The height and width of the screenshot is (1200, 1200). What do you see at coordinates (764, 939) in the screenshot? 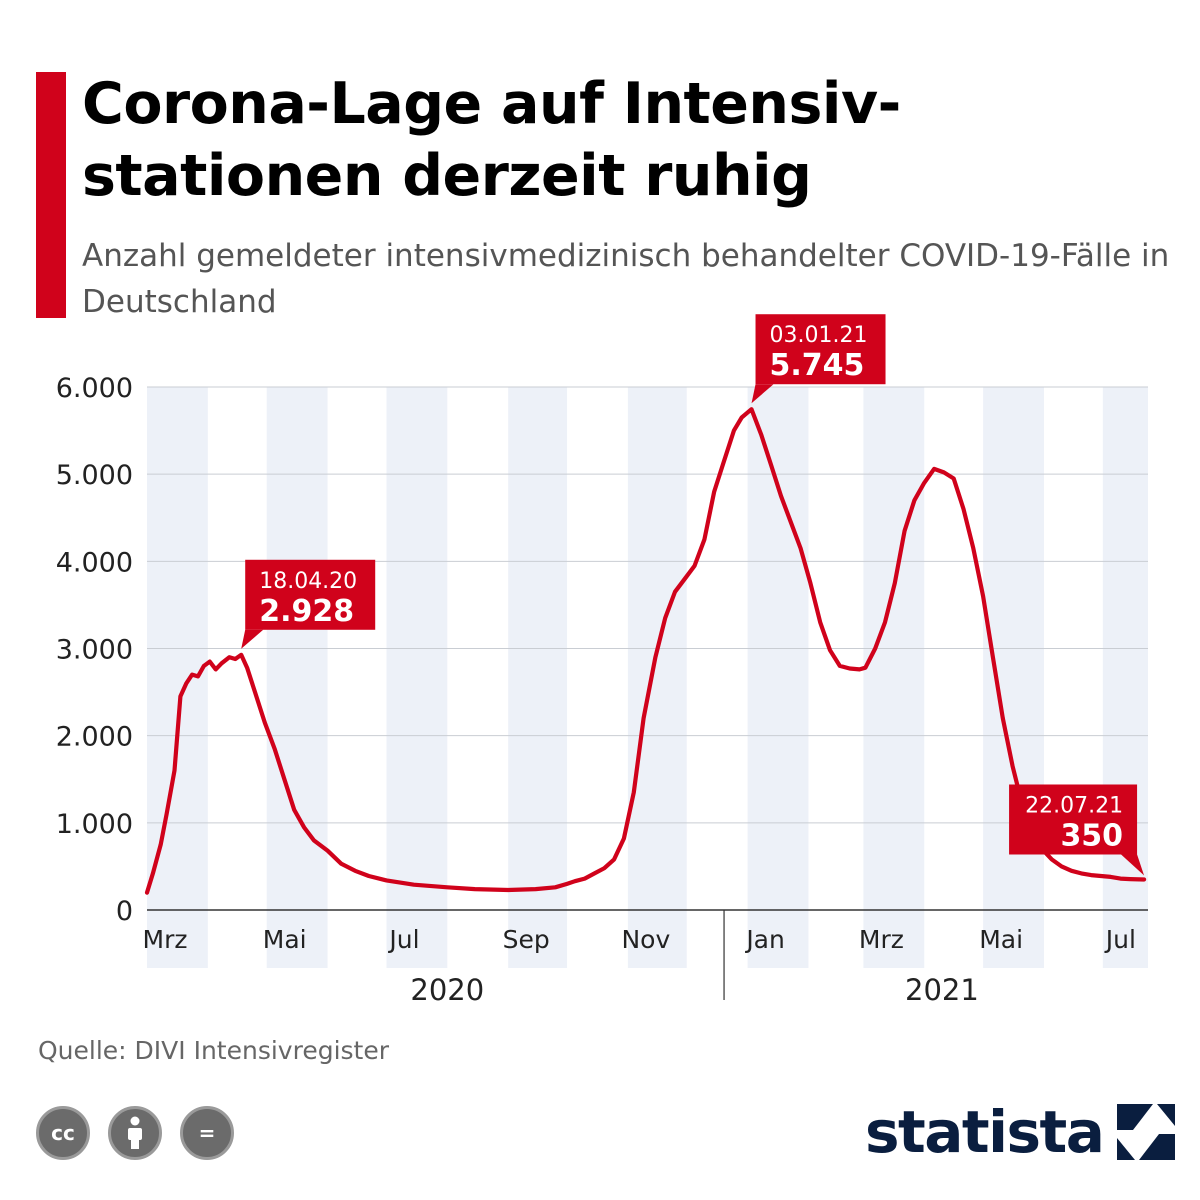
I see `x-tick-label: Jan` at bounding box center [764, 939].